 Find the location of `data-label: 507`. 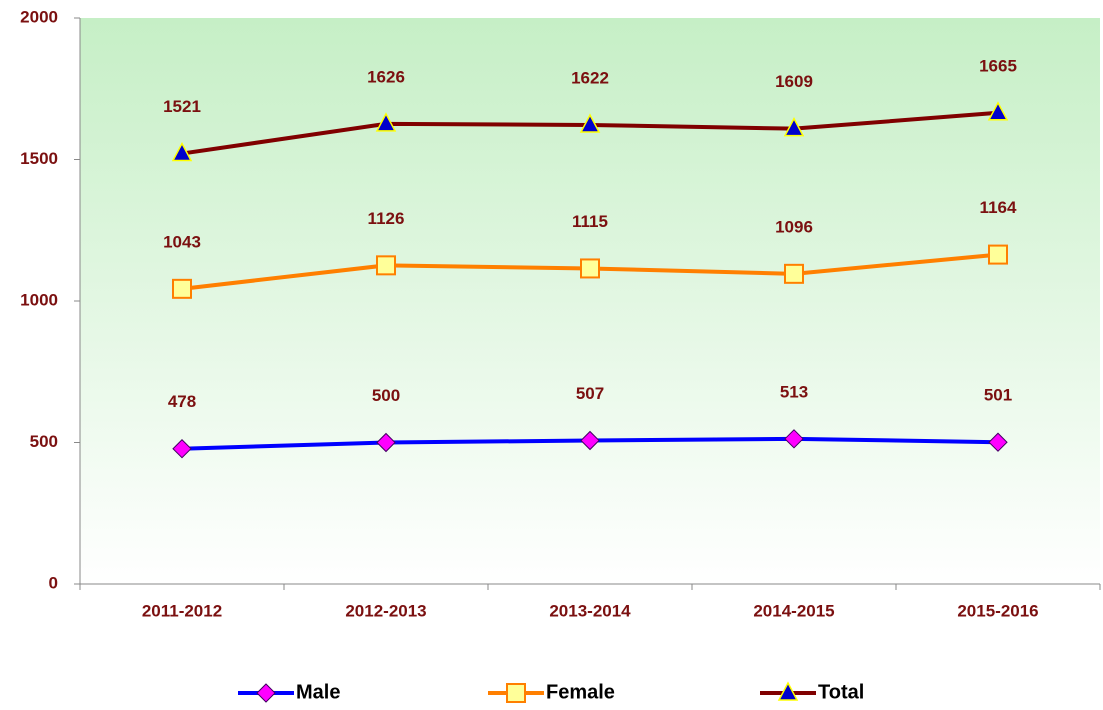

data-label: 507 is located at coordinates (590, 393).